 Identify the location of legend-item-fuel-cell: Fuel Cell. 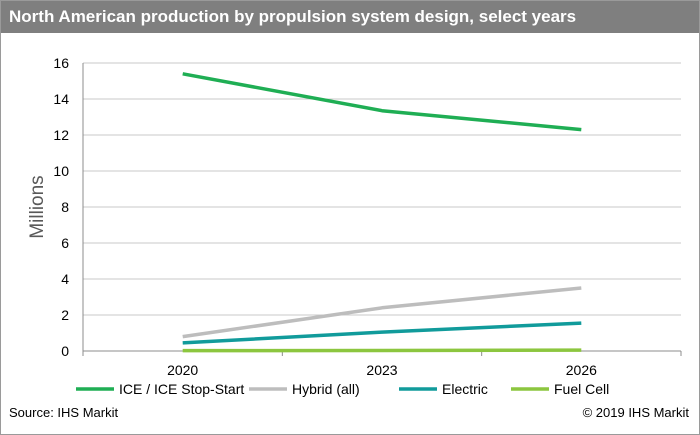
(560, 389).